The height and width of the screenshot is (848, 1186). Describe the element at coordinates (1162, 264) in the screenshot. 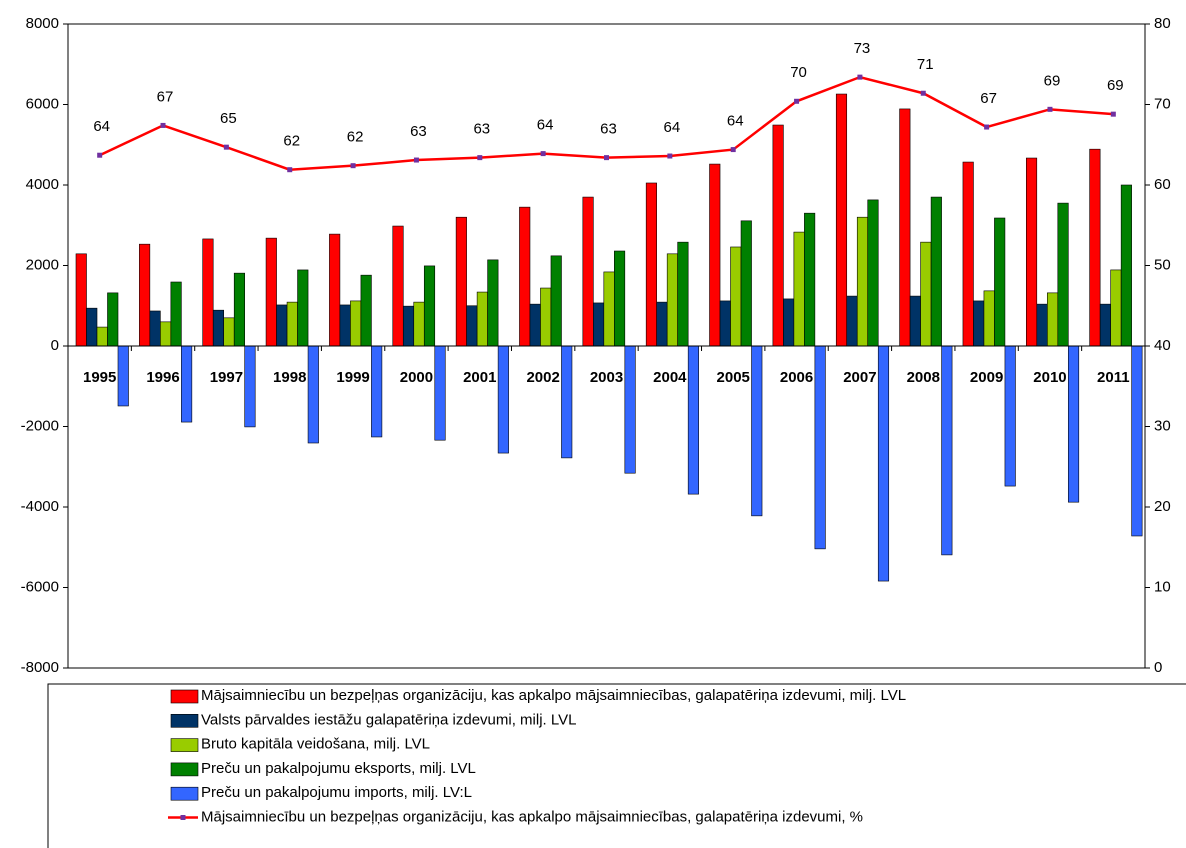

I see `y2-tick-label: 50` at that location.